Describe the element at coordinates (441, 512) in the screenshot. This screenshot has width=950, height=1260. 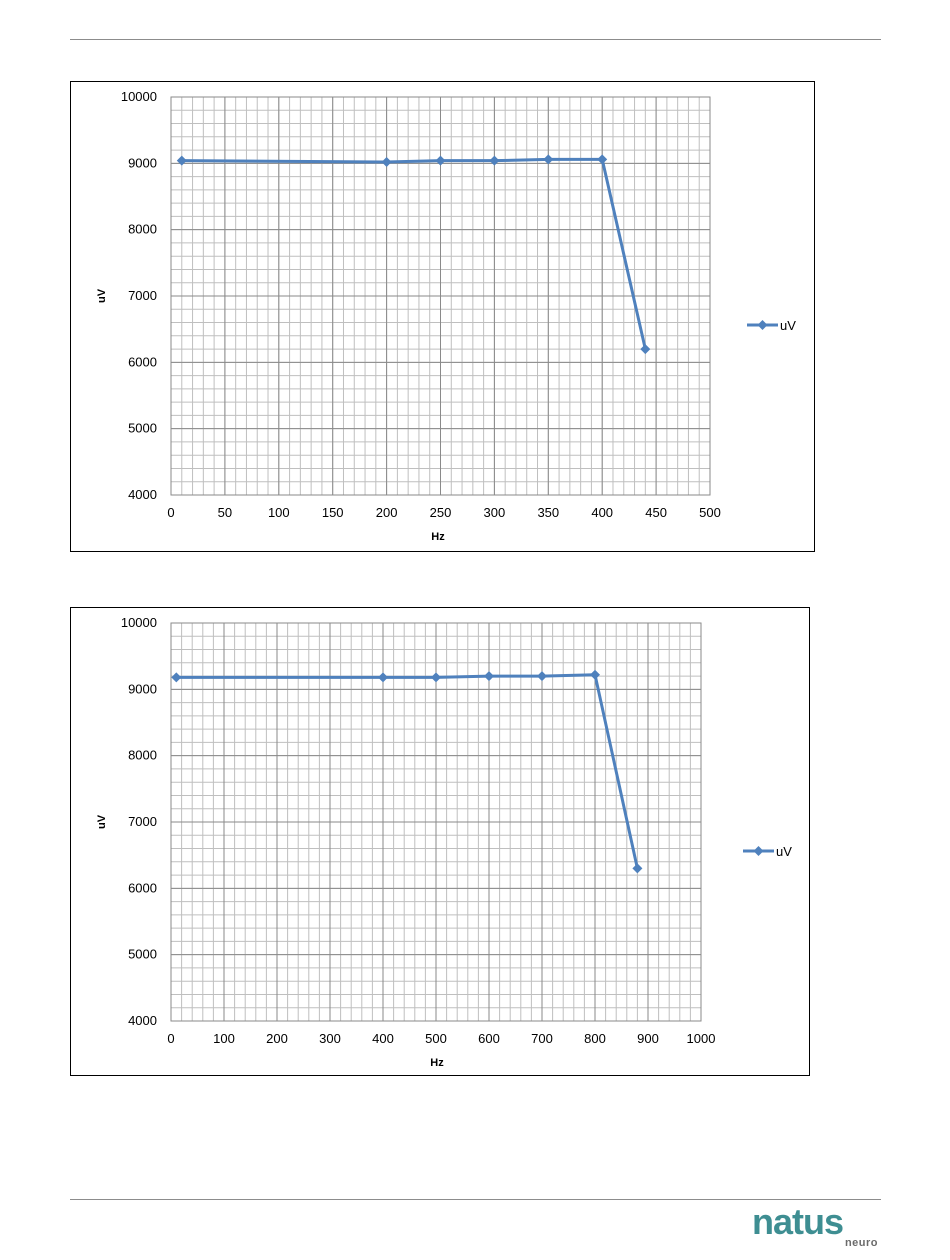
I see `x-tick-label: 250` at that location.